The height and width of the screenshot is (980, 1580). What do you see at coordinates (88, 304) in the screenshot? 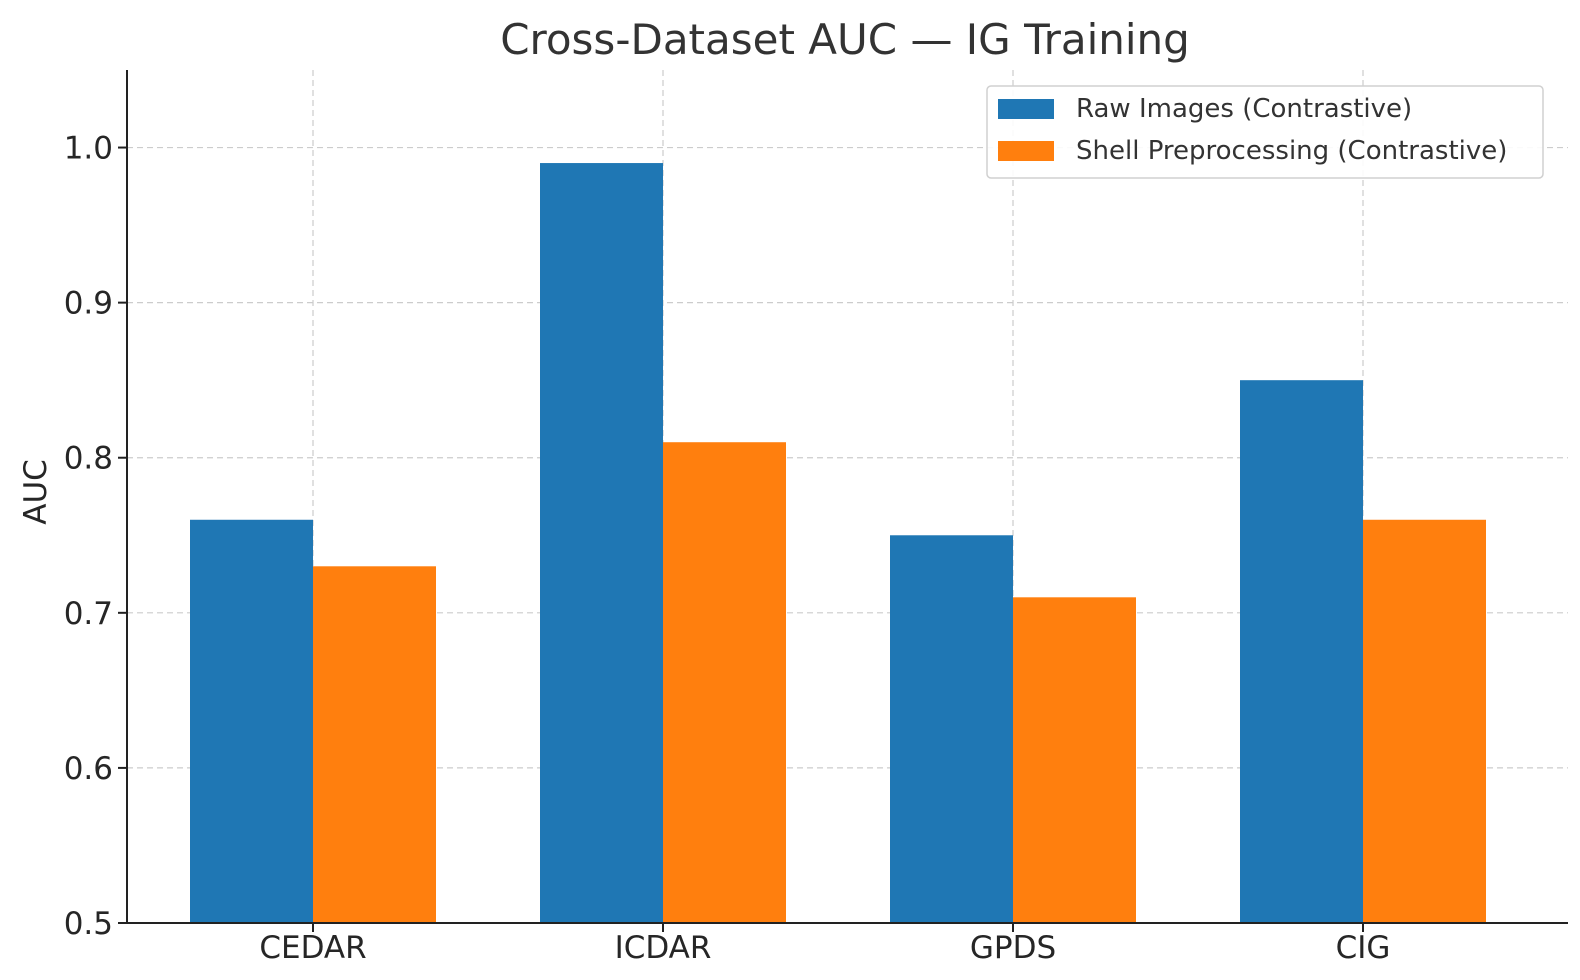
I see `y-tick-label: 0.9` at bounding box center [88, 304].